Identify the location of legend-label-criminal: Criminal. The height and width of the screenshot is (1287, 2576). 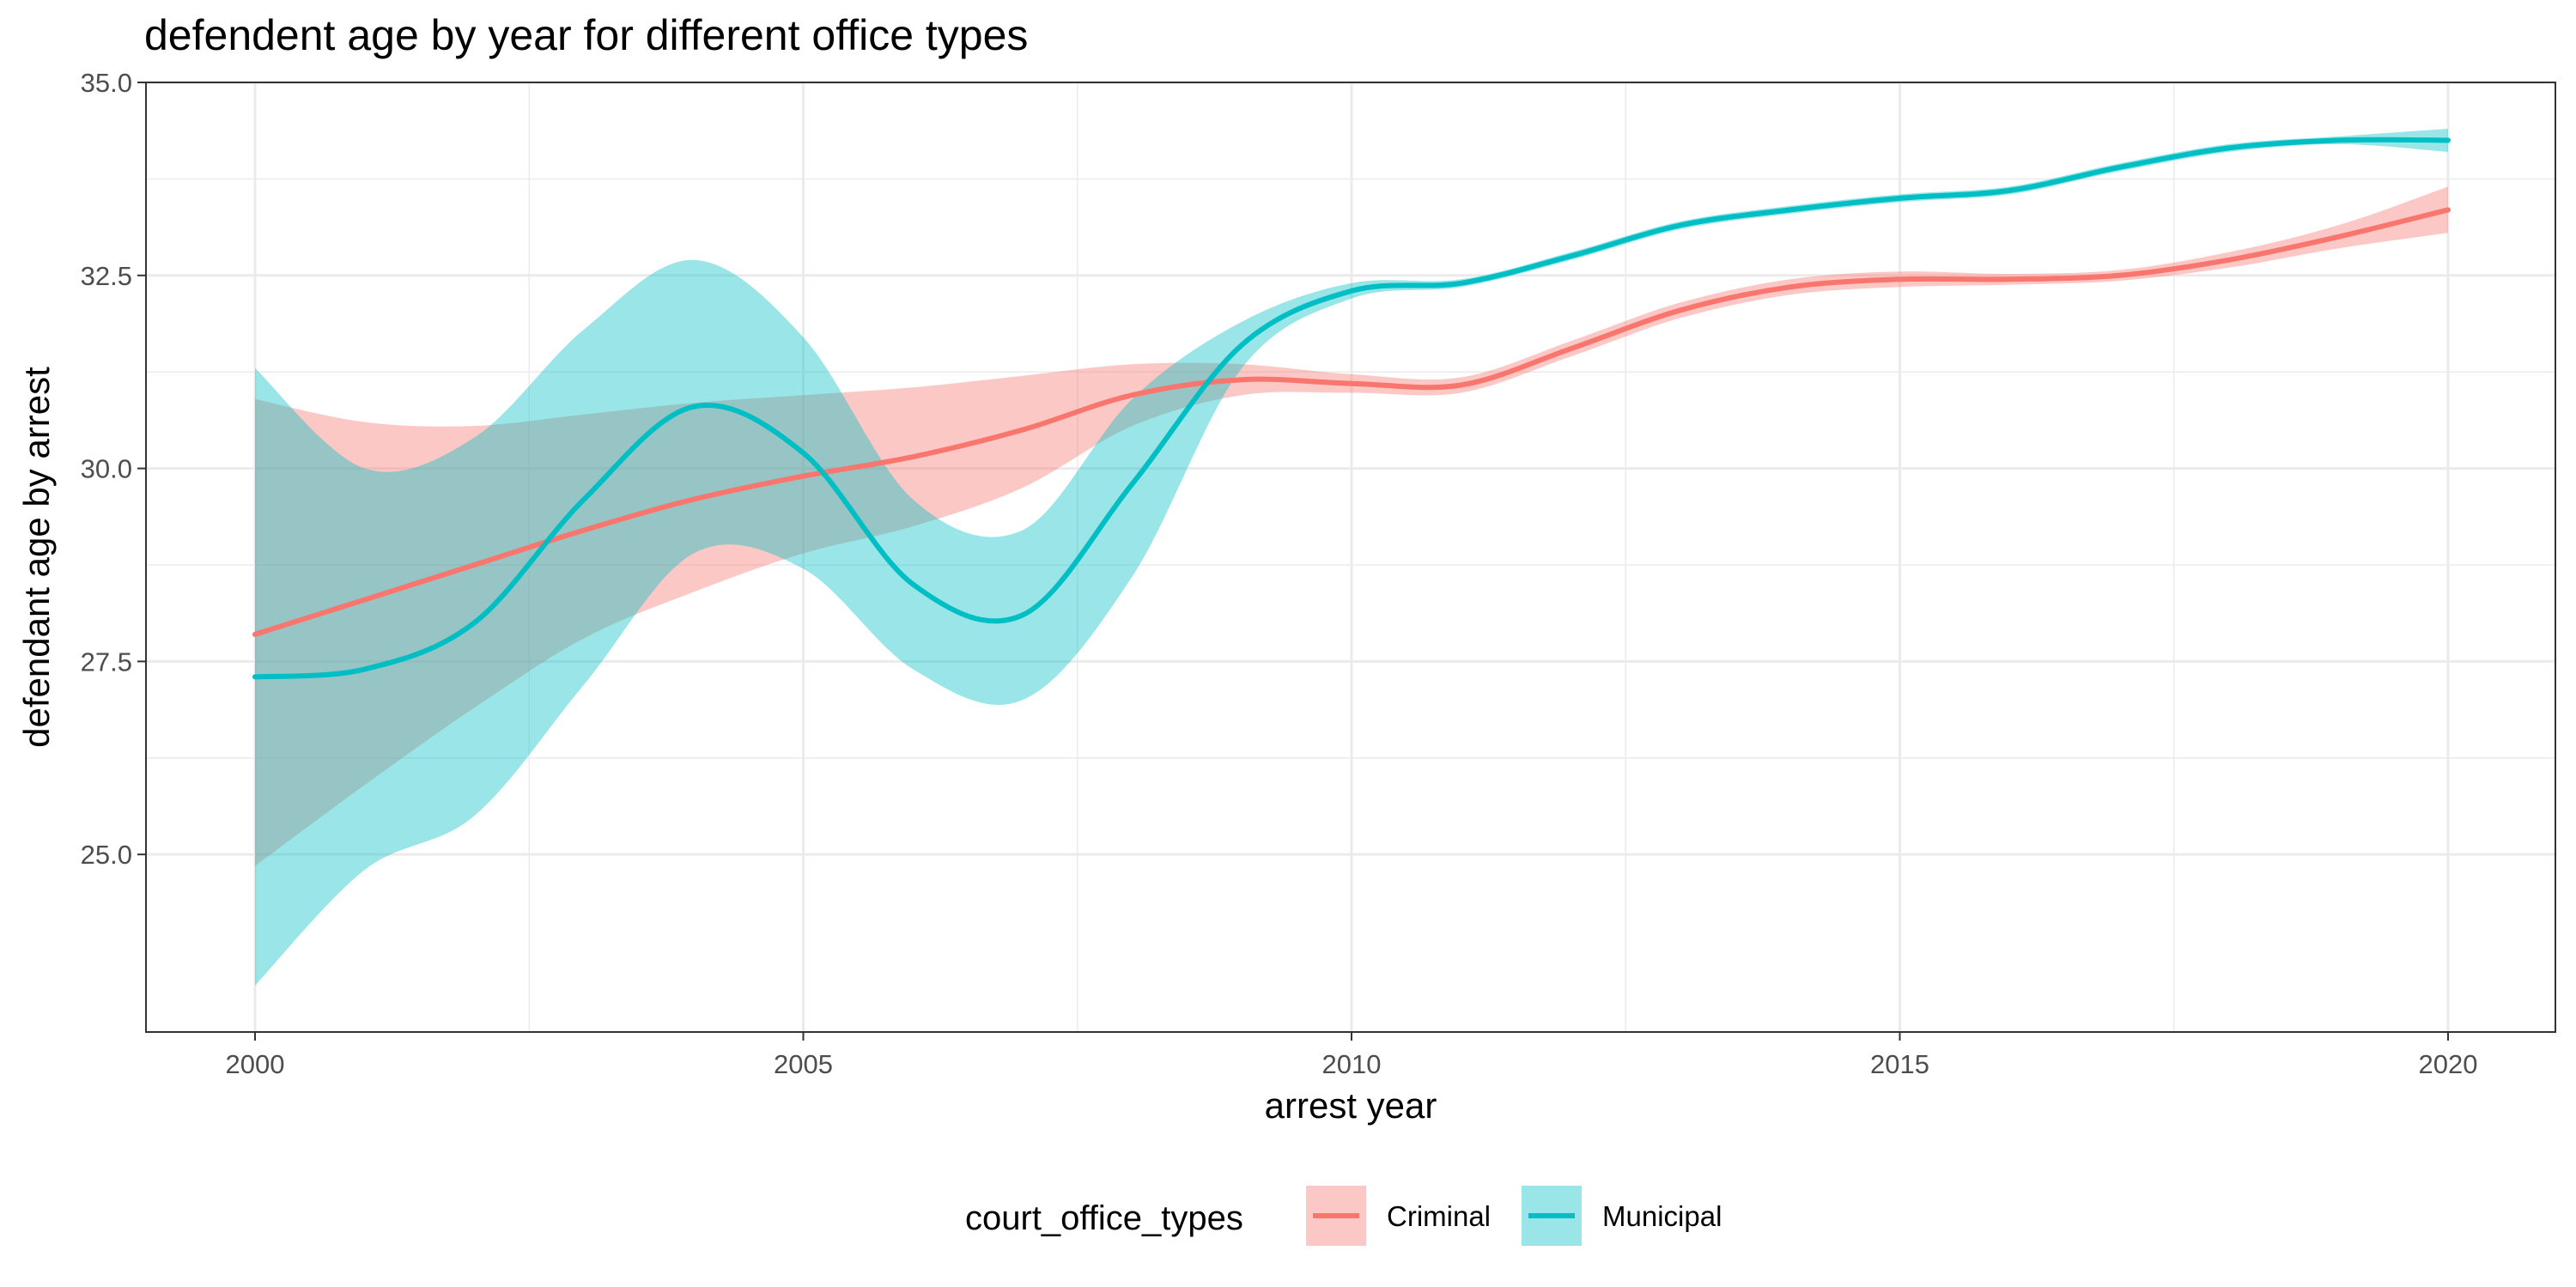
(1439, 1216).